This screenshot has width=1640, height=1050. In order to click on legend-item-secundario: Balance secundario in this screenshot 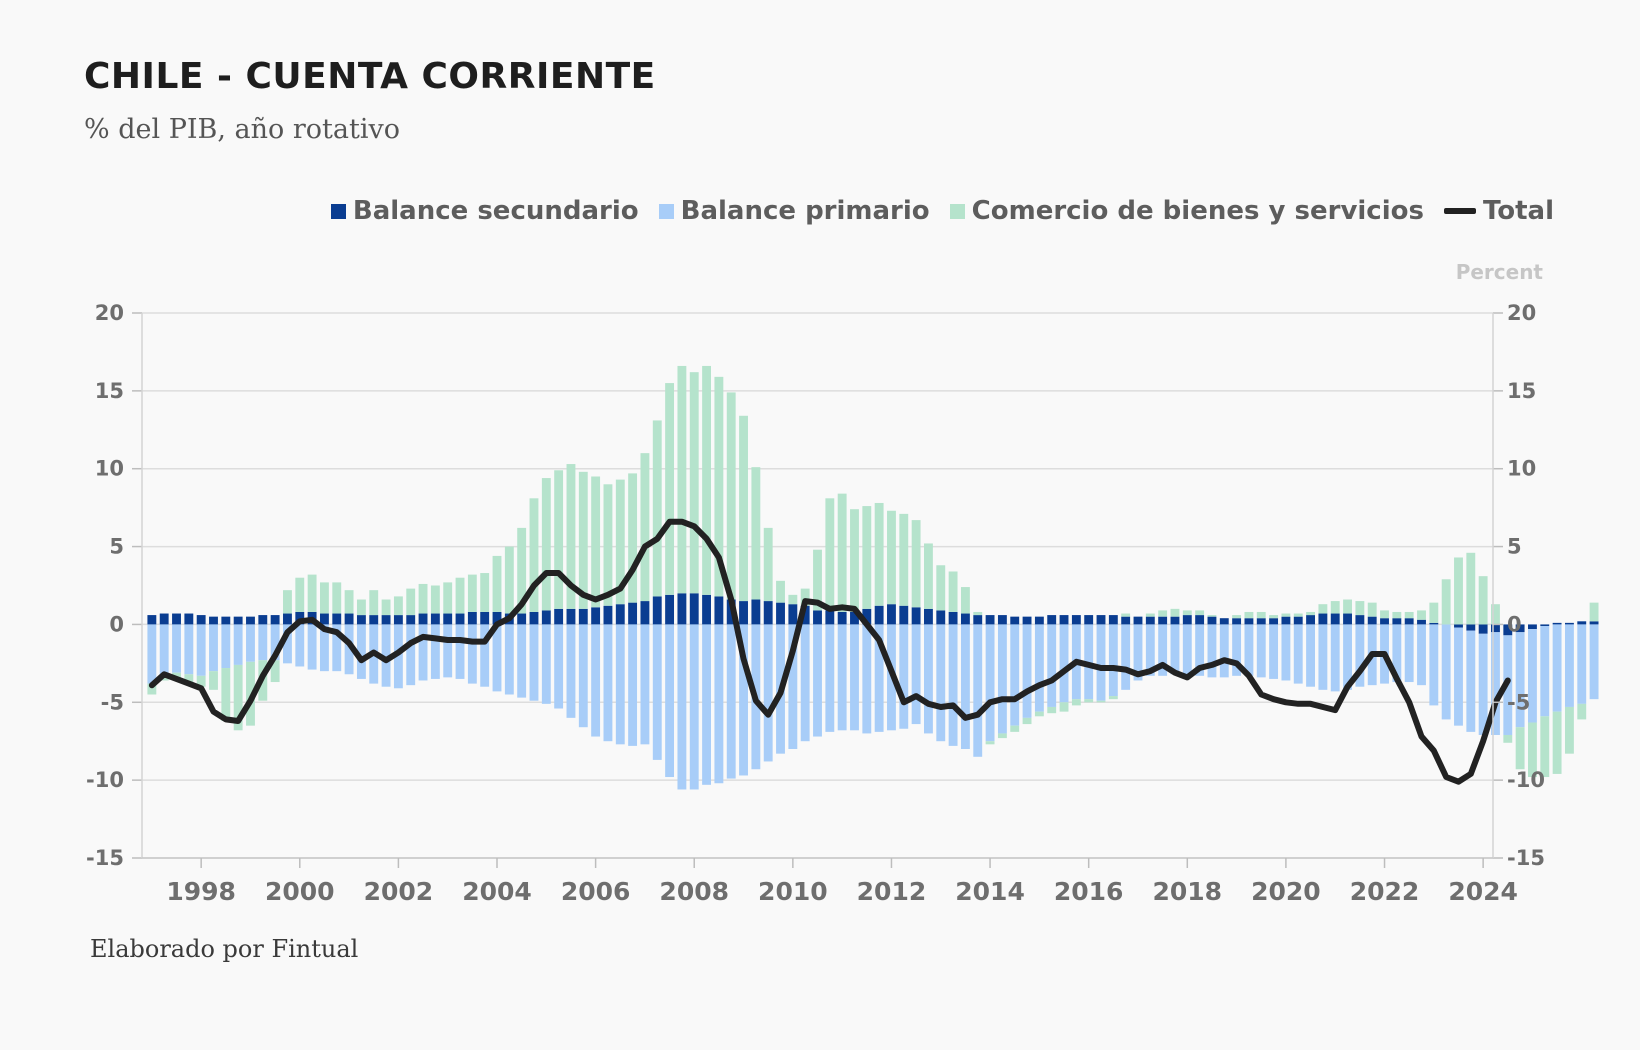, I will do `click(484, 211)`.